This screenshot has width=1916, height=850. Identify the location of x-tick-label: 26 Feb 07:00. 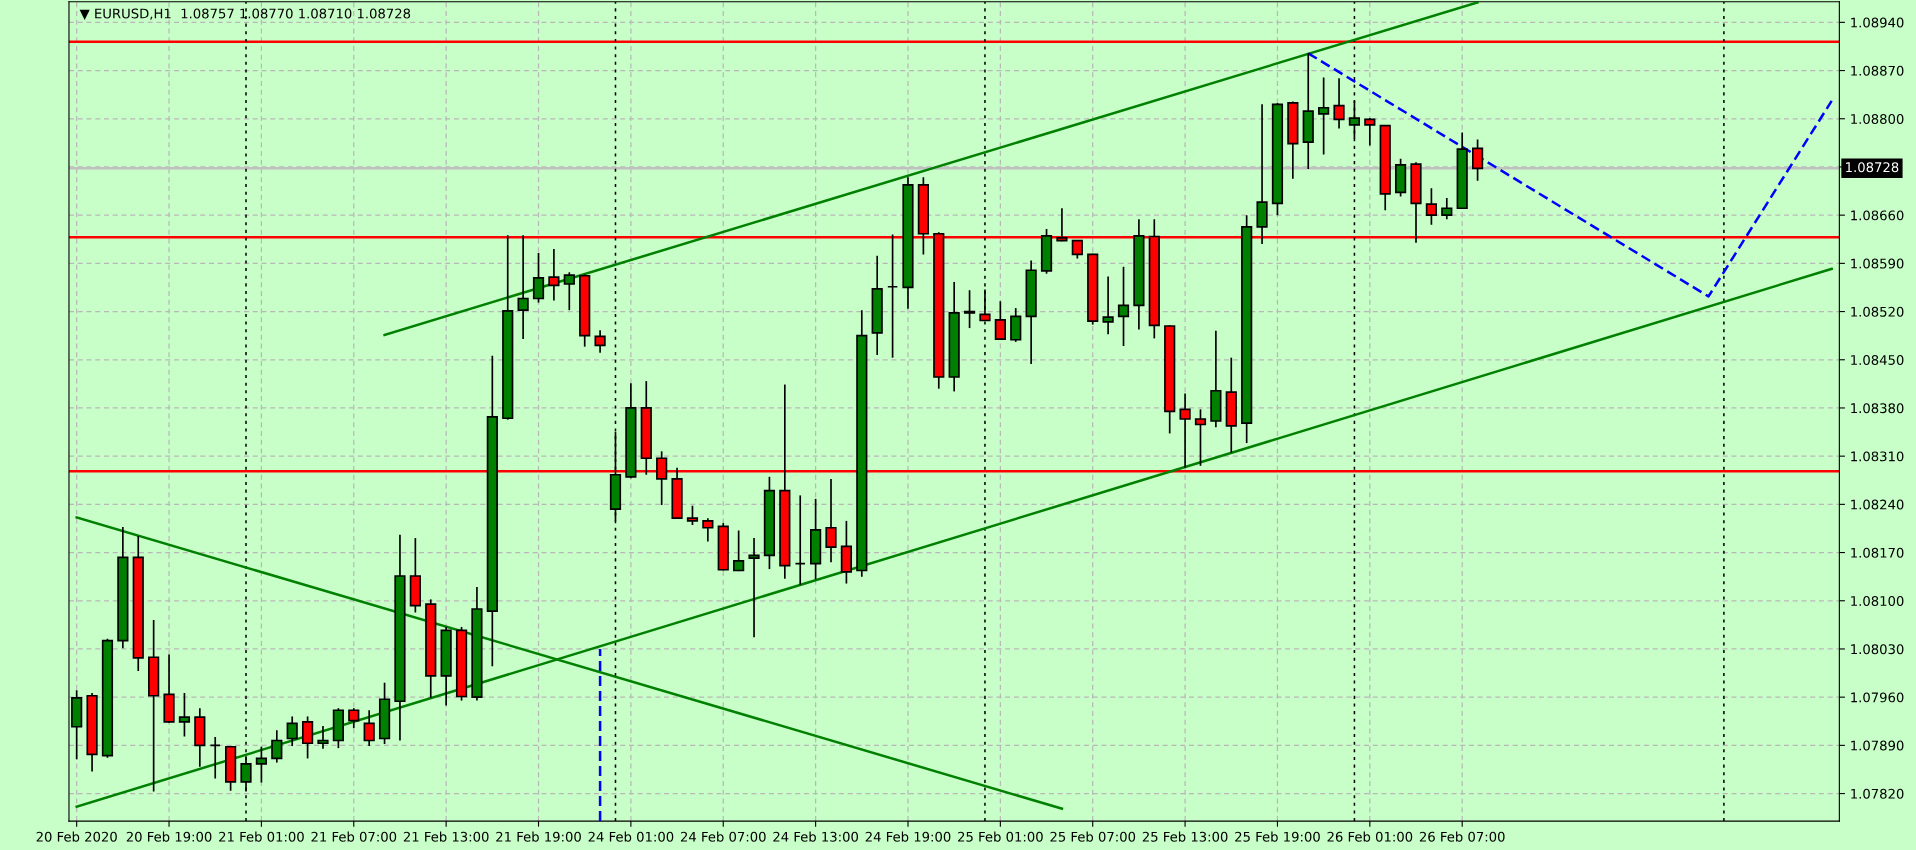
(1462, 836).